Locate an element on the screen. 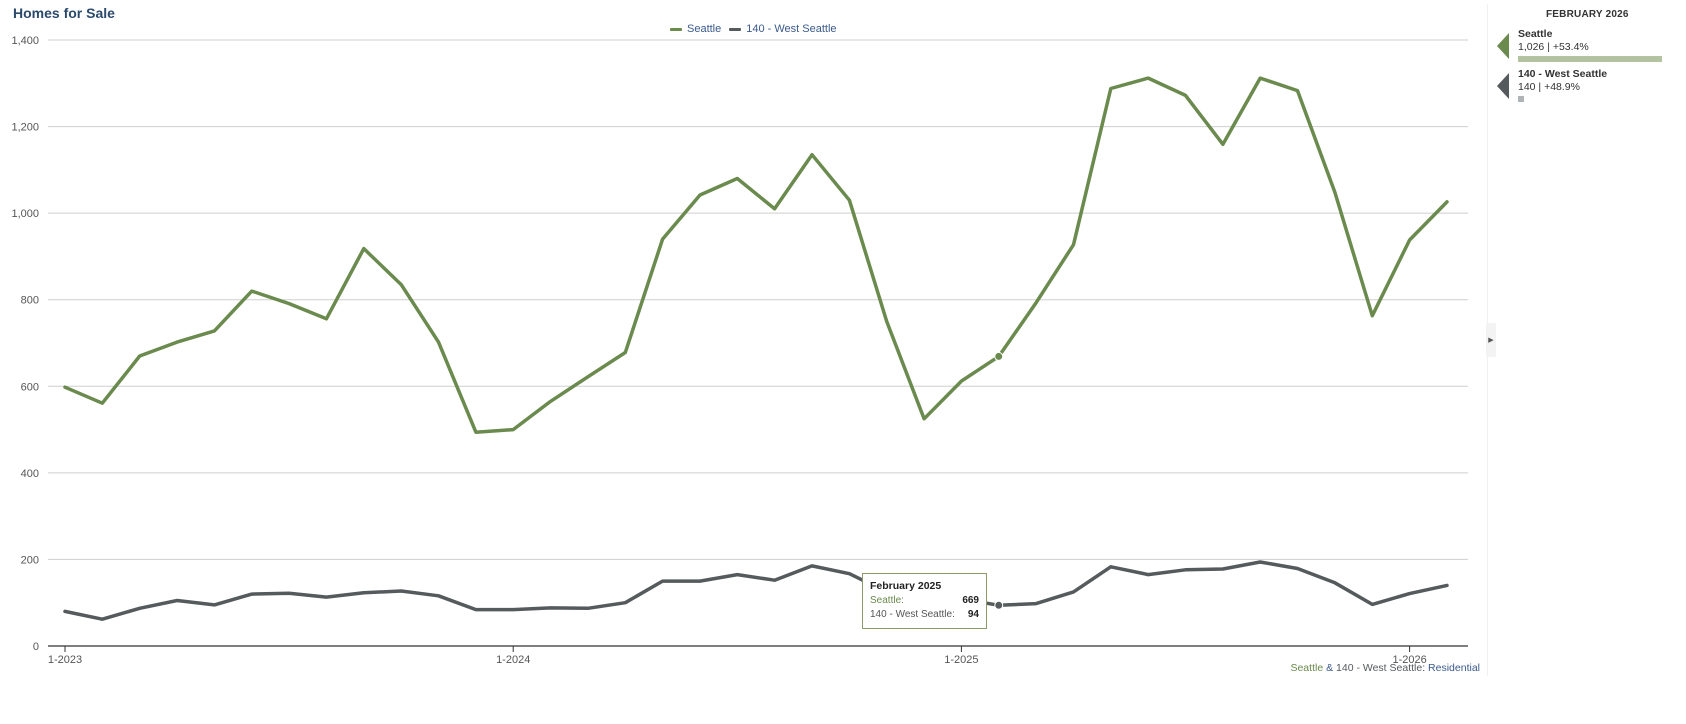 The width and height of the screenshot is (1686, 724). highlight-point-west-seattle is located at coordinates (999, 605).